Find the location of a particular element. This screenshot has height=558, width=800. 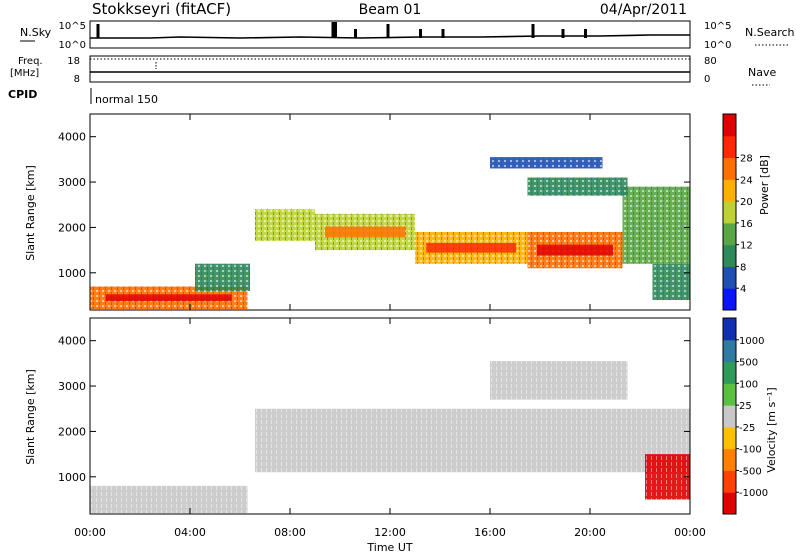

colorbar-tick-label: 20 is located at coordinates (746, 202).